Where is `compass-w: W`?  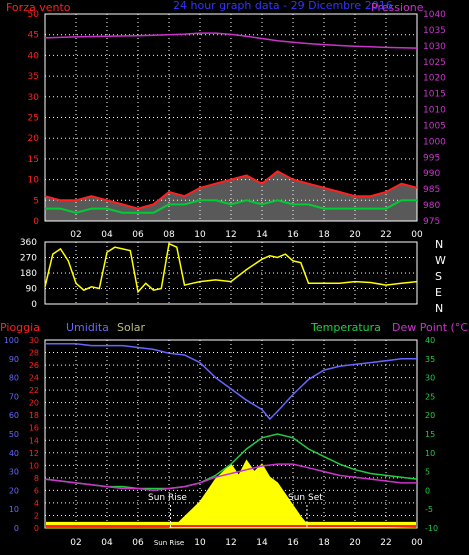
compass-w: W is located at coordinates (440, 260).